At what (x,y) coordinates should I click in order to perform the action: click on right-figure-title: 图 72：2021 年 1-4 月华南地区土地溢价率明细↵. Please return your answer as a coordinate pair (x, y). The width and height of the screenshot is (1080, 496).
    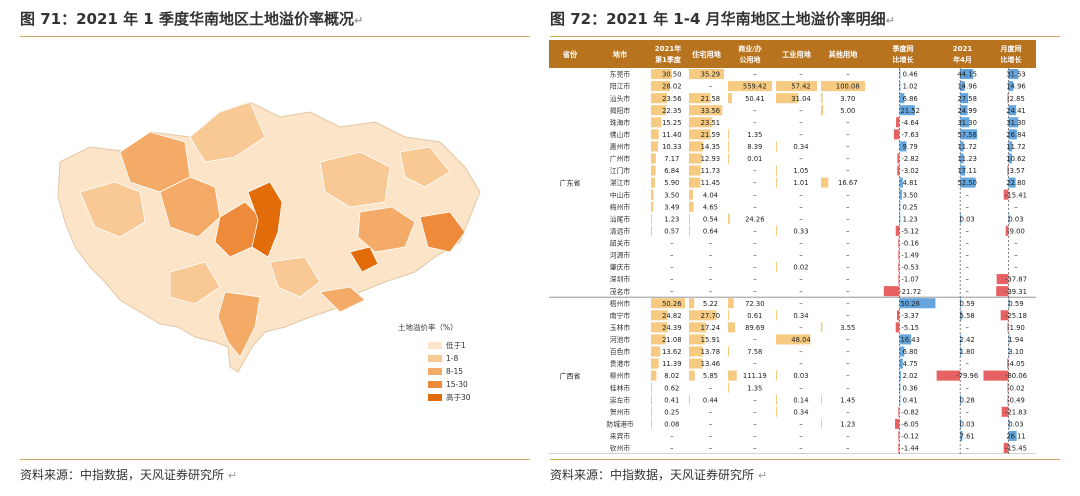
    Looking at the image, I should click on (722, 19).